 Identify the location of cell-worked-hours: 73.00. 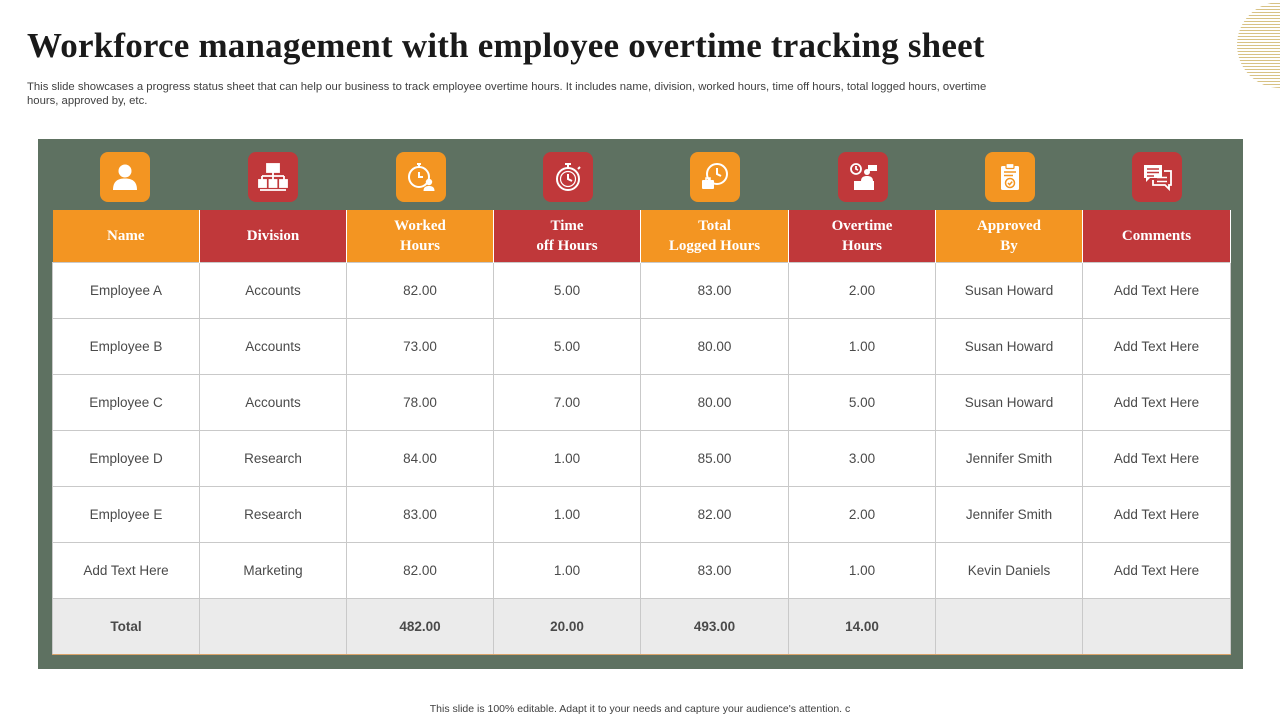
(420, 346).